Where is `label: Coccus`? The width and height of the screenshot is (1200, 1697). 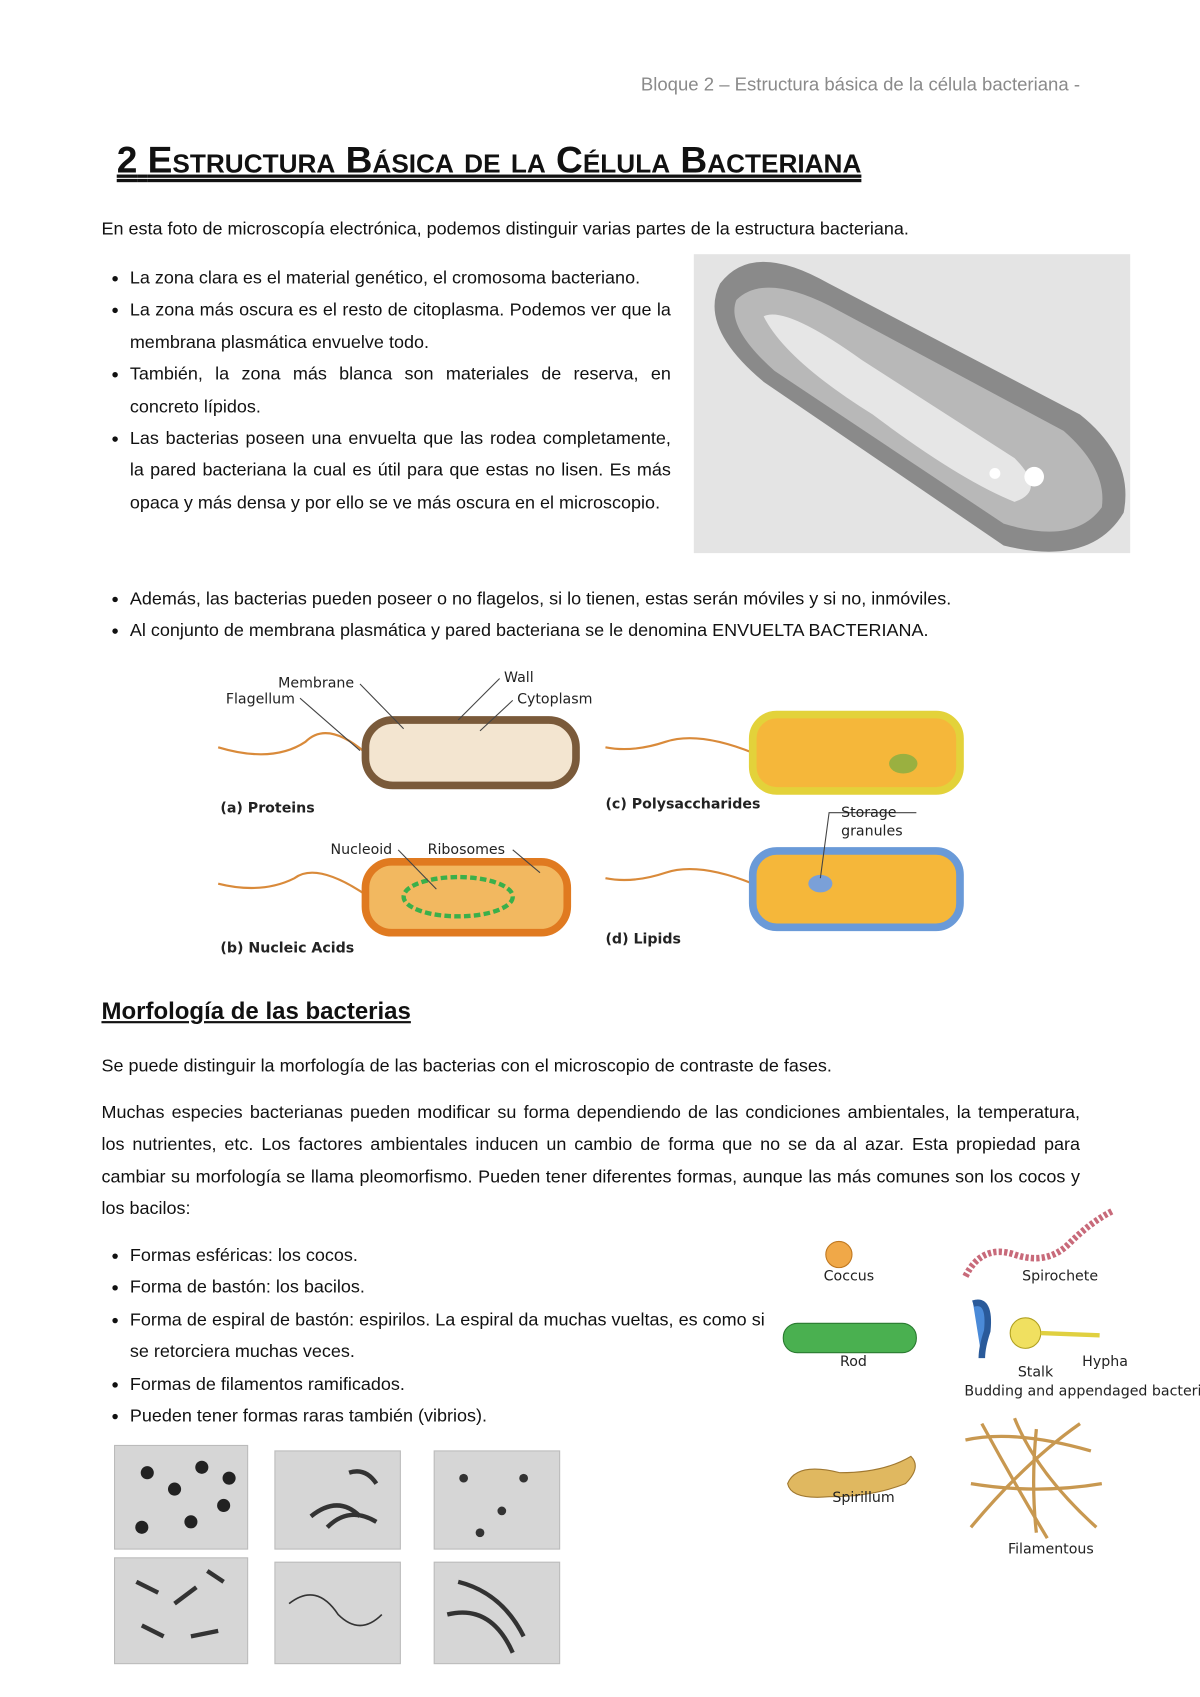
label: Coccus is located at coordinates (849, 1277).